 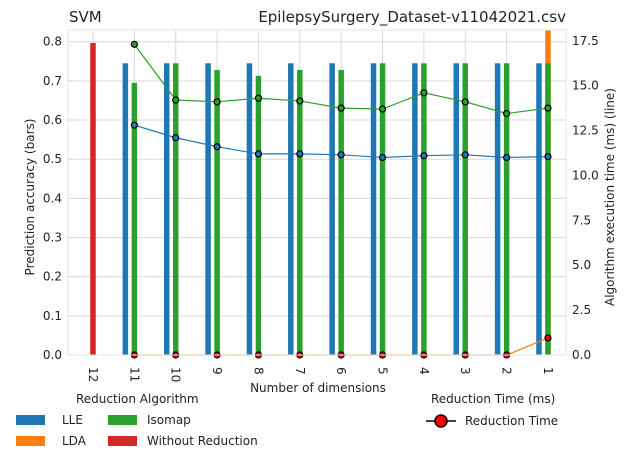 I want to click on legend-item-without-reduction: Without Reduction, so click(x=183, y=441).